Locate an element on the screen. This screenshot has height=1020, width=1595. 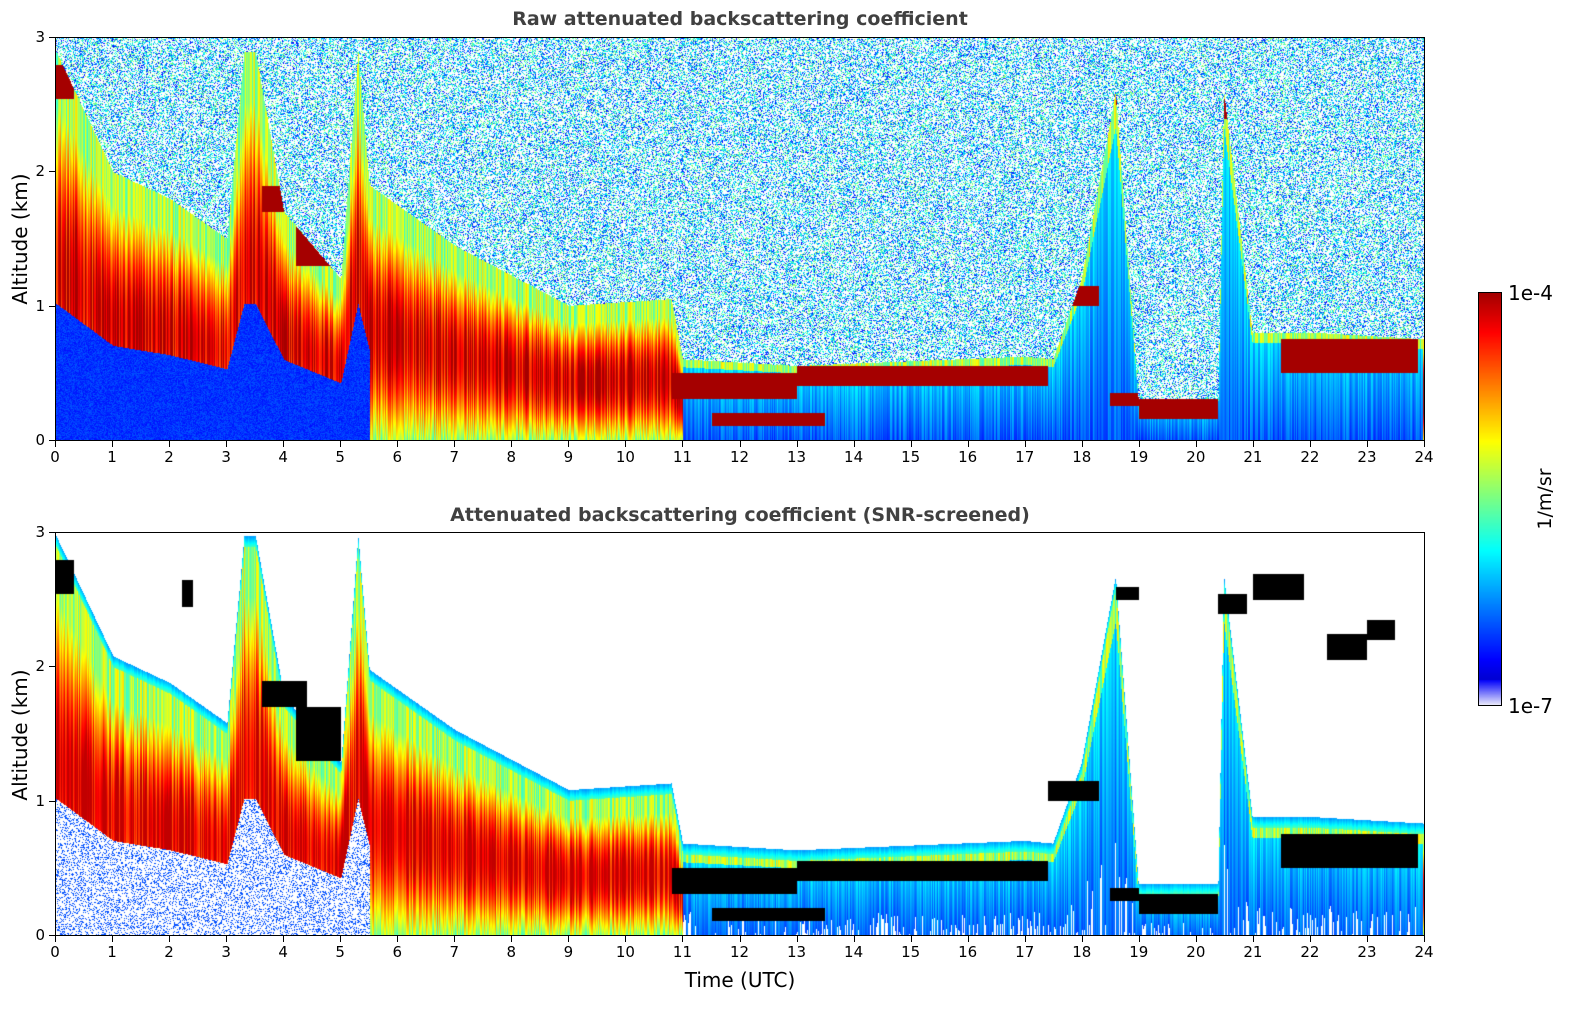
colorbar-max-label: 1e-4 is located at coordinates (1530, 293).